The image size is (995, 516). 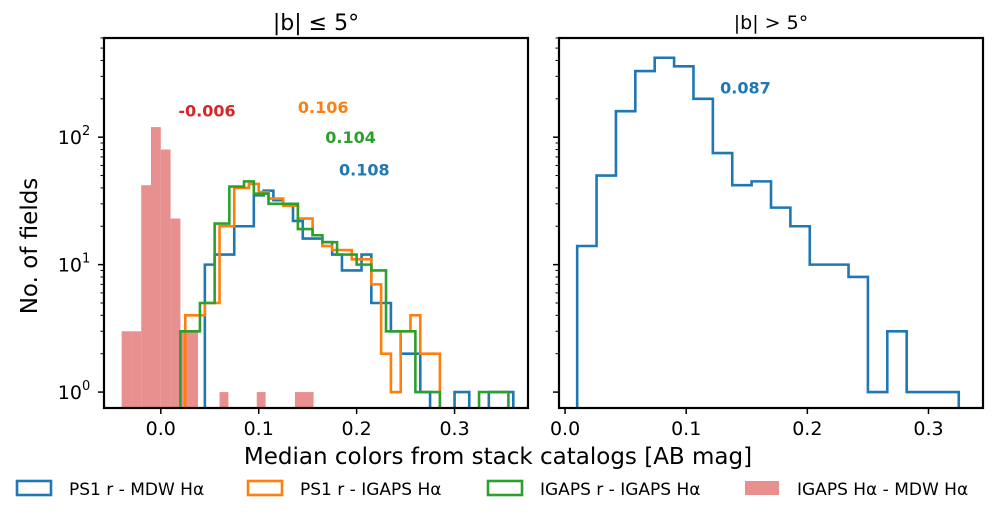 What do you see at coordinates (807, 429) in the screenshot?
I see `right-x-tick-label-2: 0.2` at bounding box center [807, 429].